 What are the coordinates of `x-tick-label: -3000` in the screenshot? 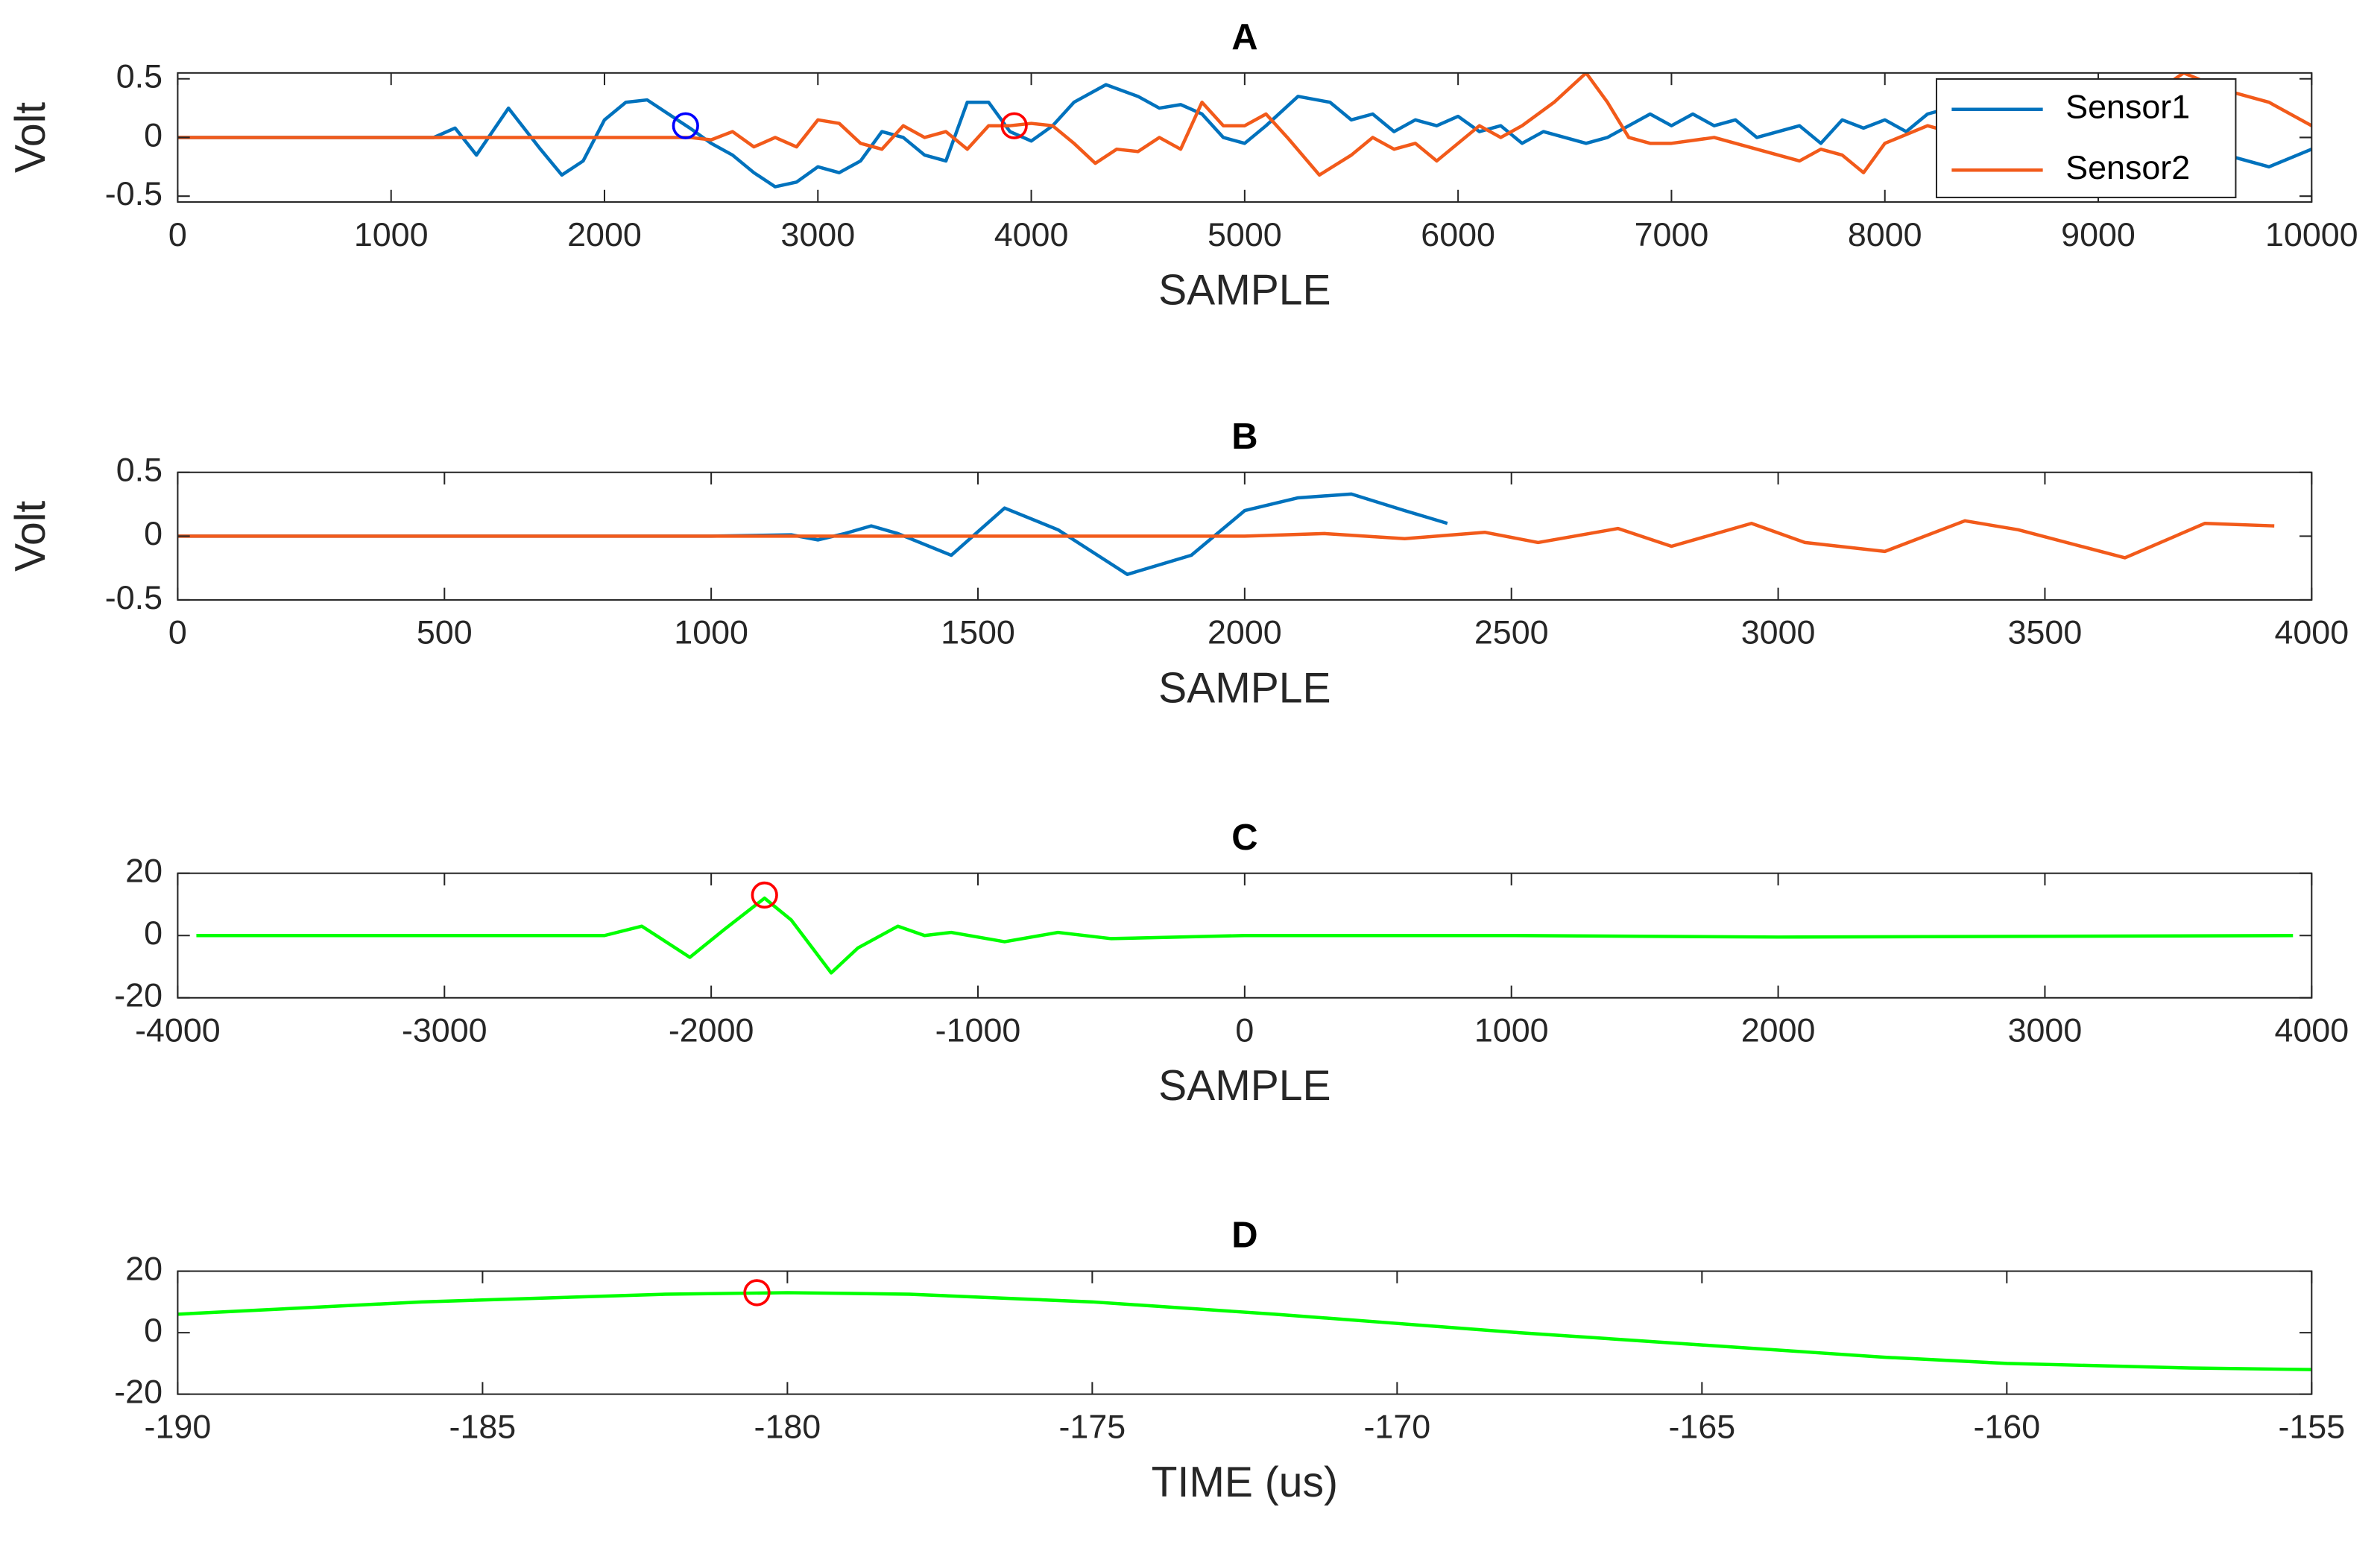 It's located at (444, 1030).